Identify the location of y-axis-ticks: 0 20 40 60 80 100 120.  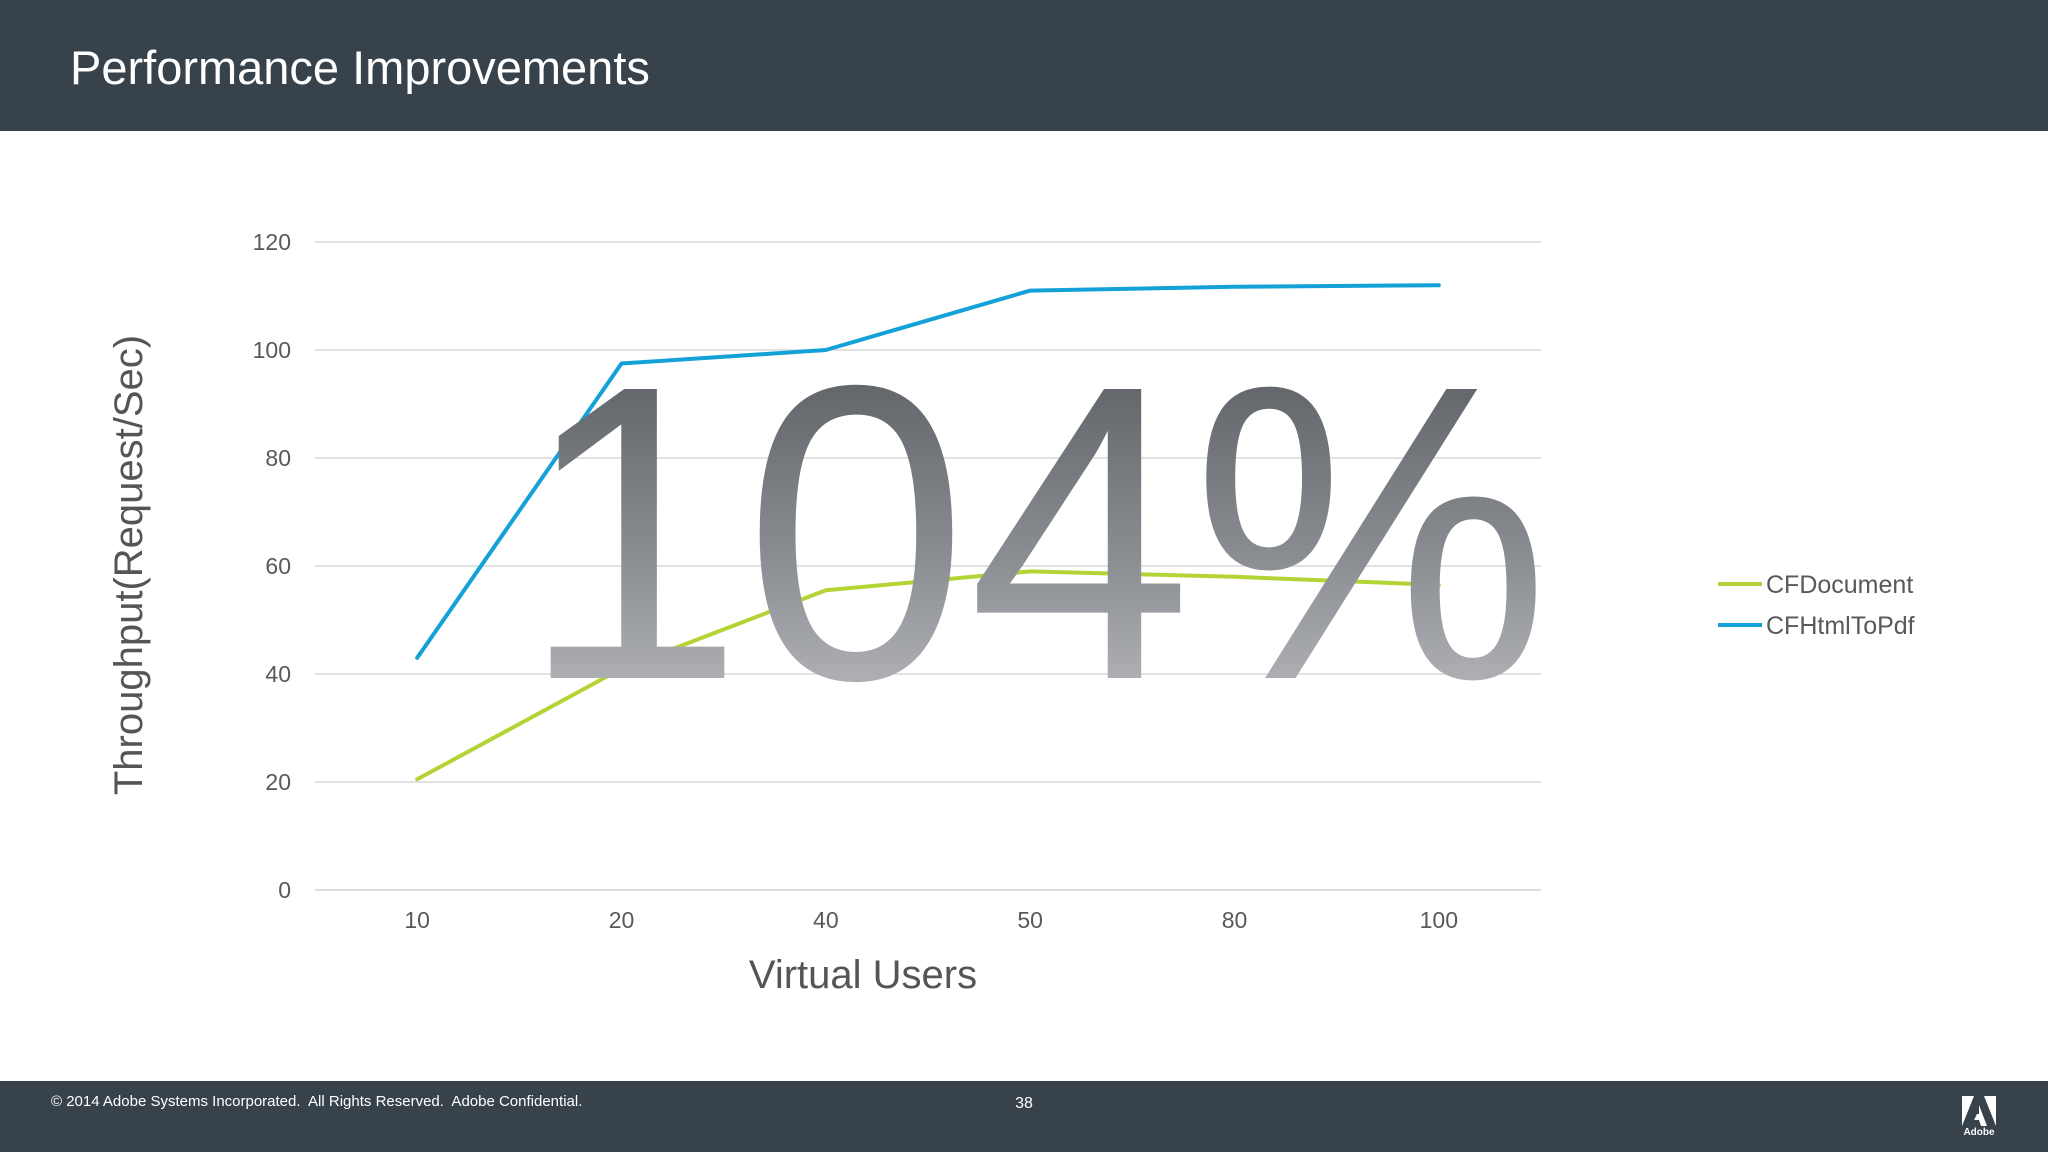
(272, 566).